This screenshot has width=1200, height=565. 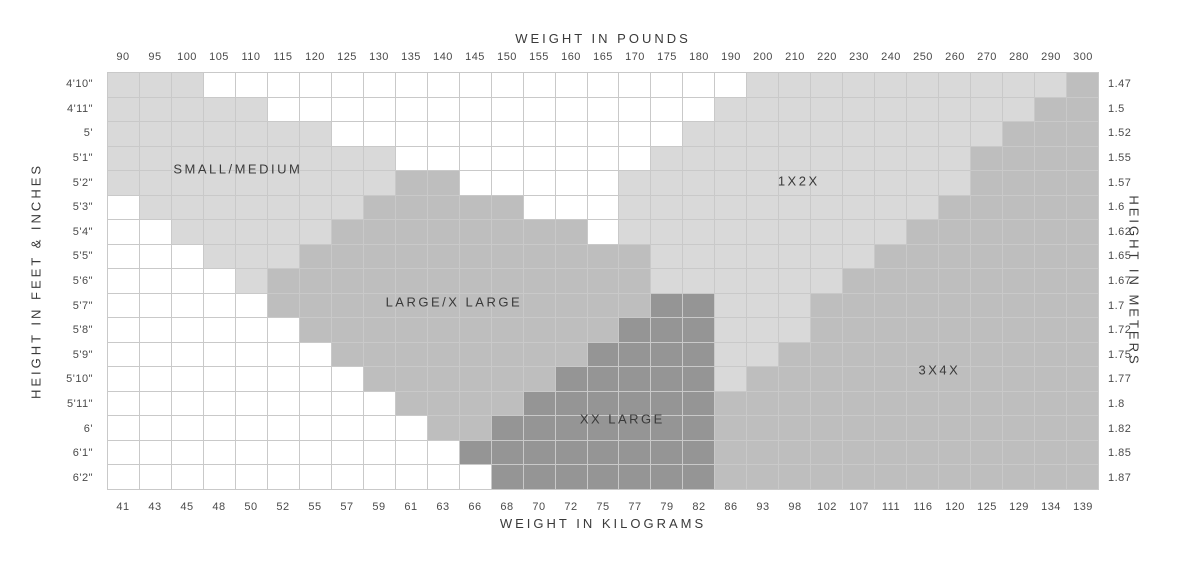 What do you see at coordinates (123, 57) in the screenshot?
I see `pounds-tick: 90` at bounding box center [123, 57].